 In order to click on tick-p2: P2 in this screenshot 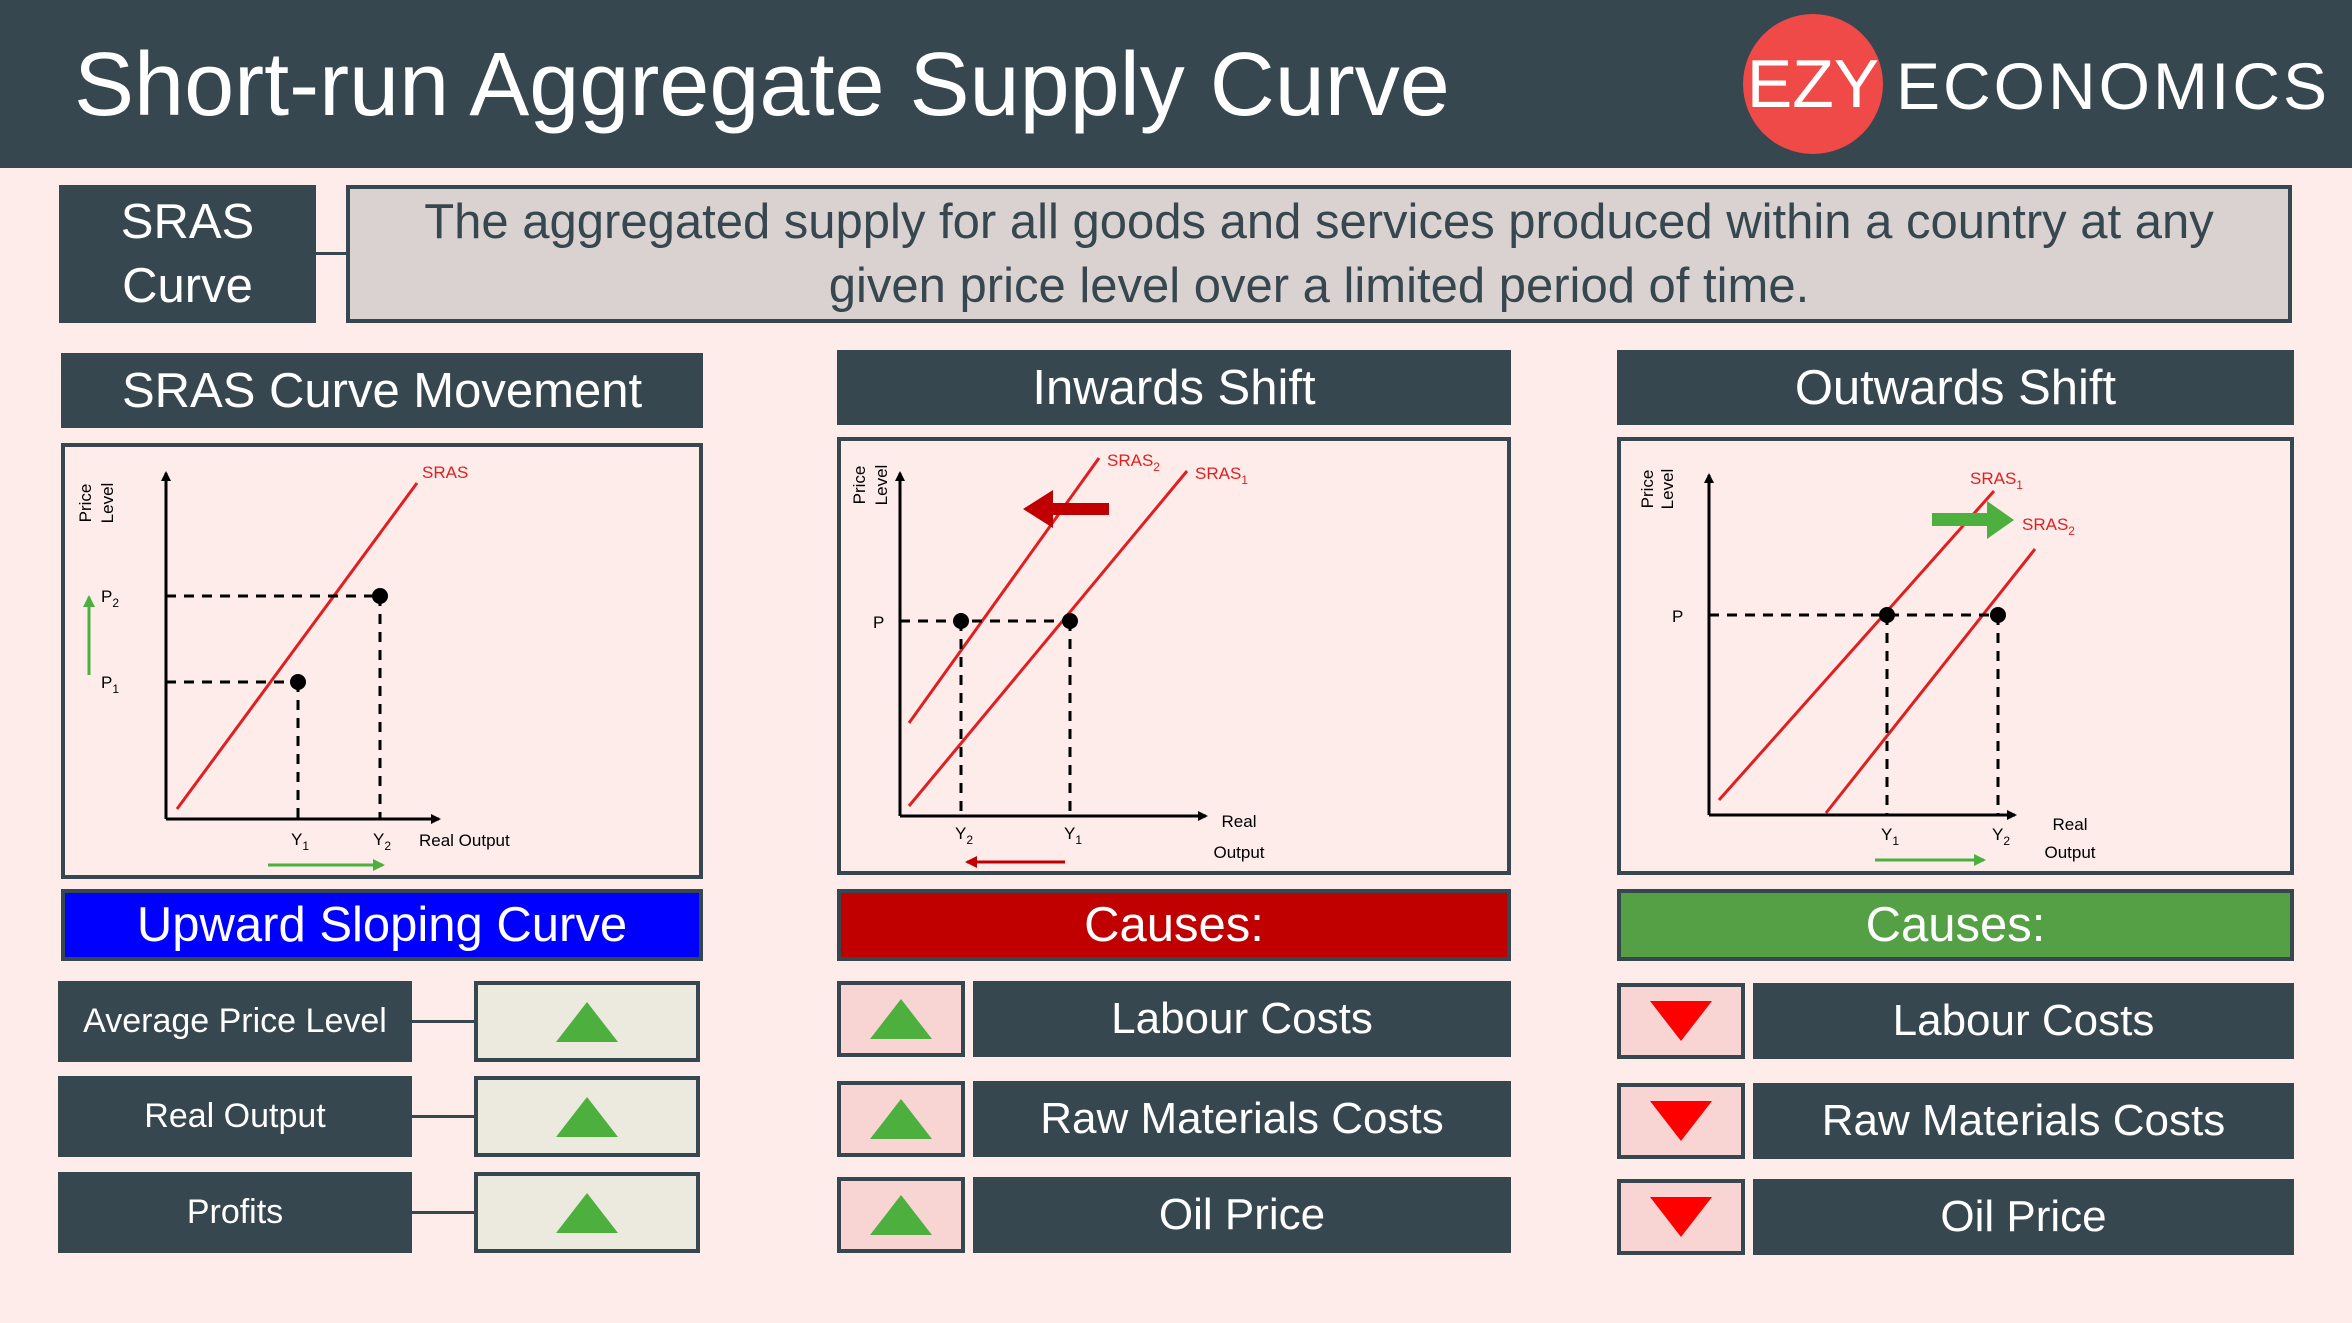, I will do `click(110, 598)`.